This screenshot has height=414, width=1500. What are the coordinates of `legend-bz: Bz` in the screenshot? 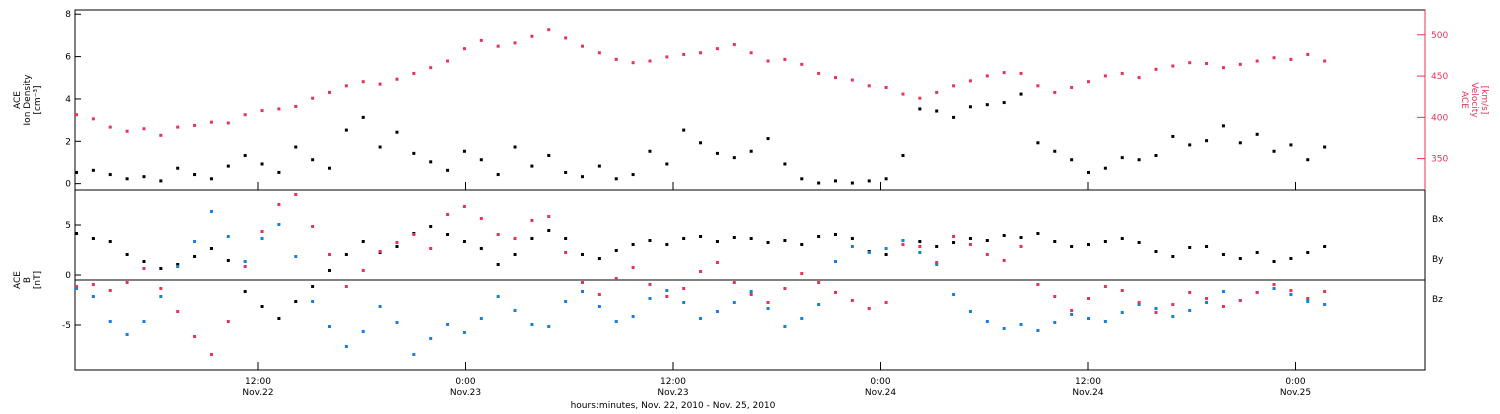 It's located at (1437, 300).